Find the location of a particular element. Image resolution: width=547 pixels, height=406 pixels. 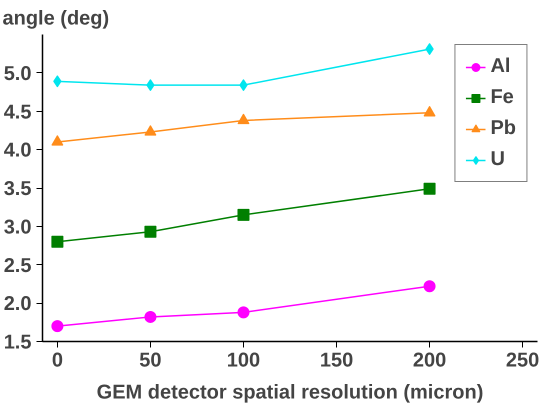

y-tick-label: 2.0 is located at coordinates (18, 304).